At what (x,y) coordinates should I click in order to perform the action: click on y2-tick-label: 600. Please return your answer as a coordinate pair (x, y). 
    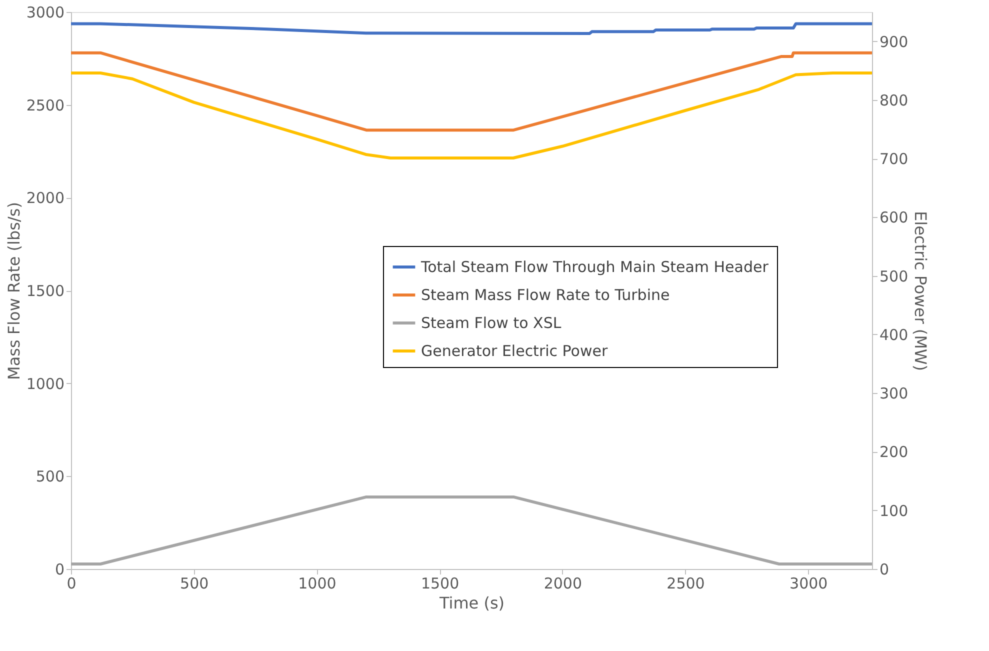
    Looking at the image, I should click on (894, 217).